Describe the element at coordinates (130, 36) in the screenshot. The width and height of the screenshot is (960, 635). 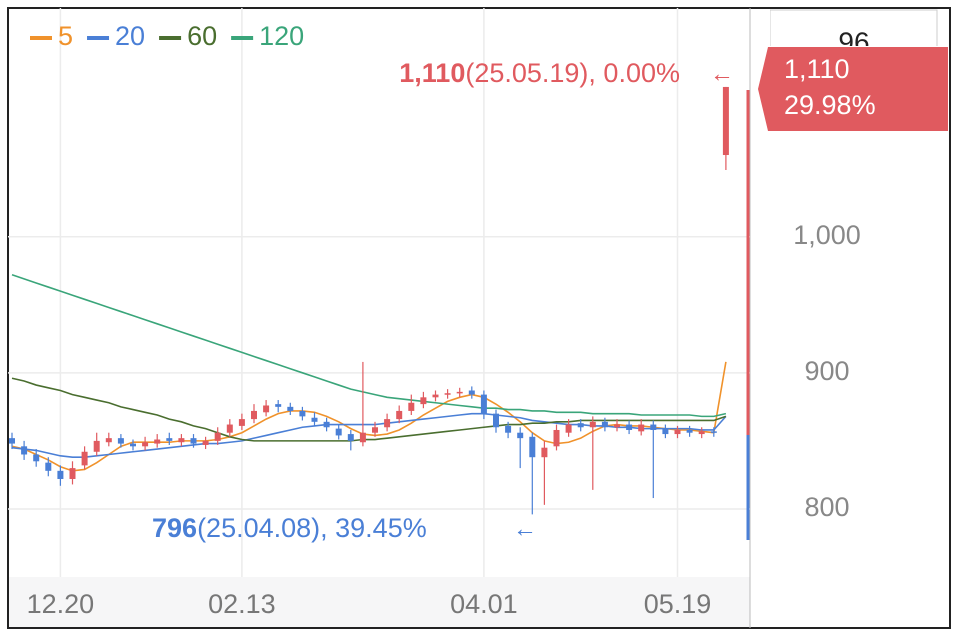
I see `legend-label: 20` at that location.